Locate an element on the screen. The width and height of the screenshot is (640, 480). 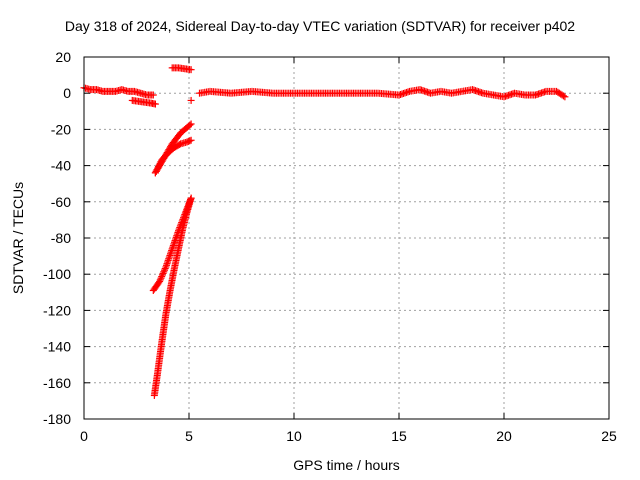
y-tick-label: -20 is located at coordinates (61, 129).